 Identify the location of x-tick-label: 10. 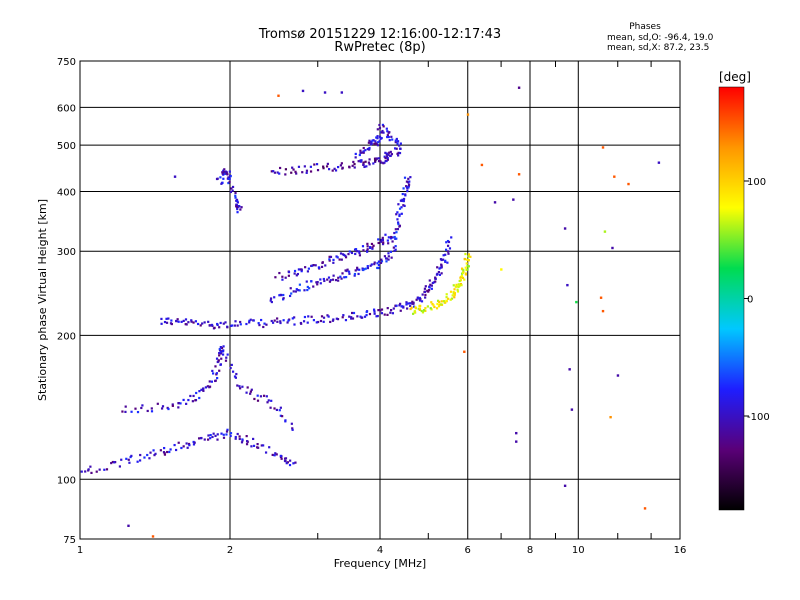
(578, 550).